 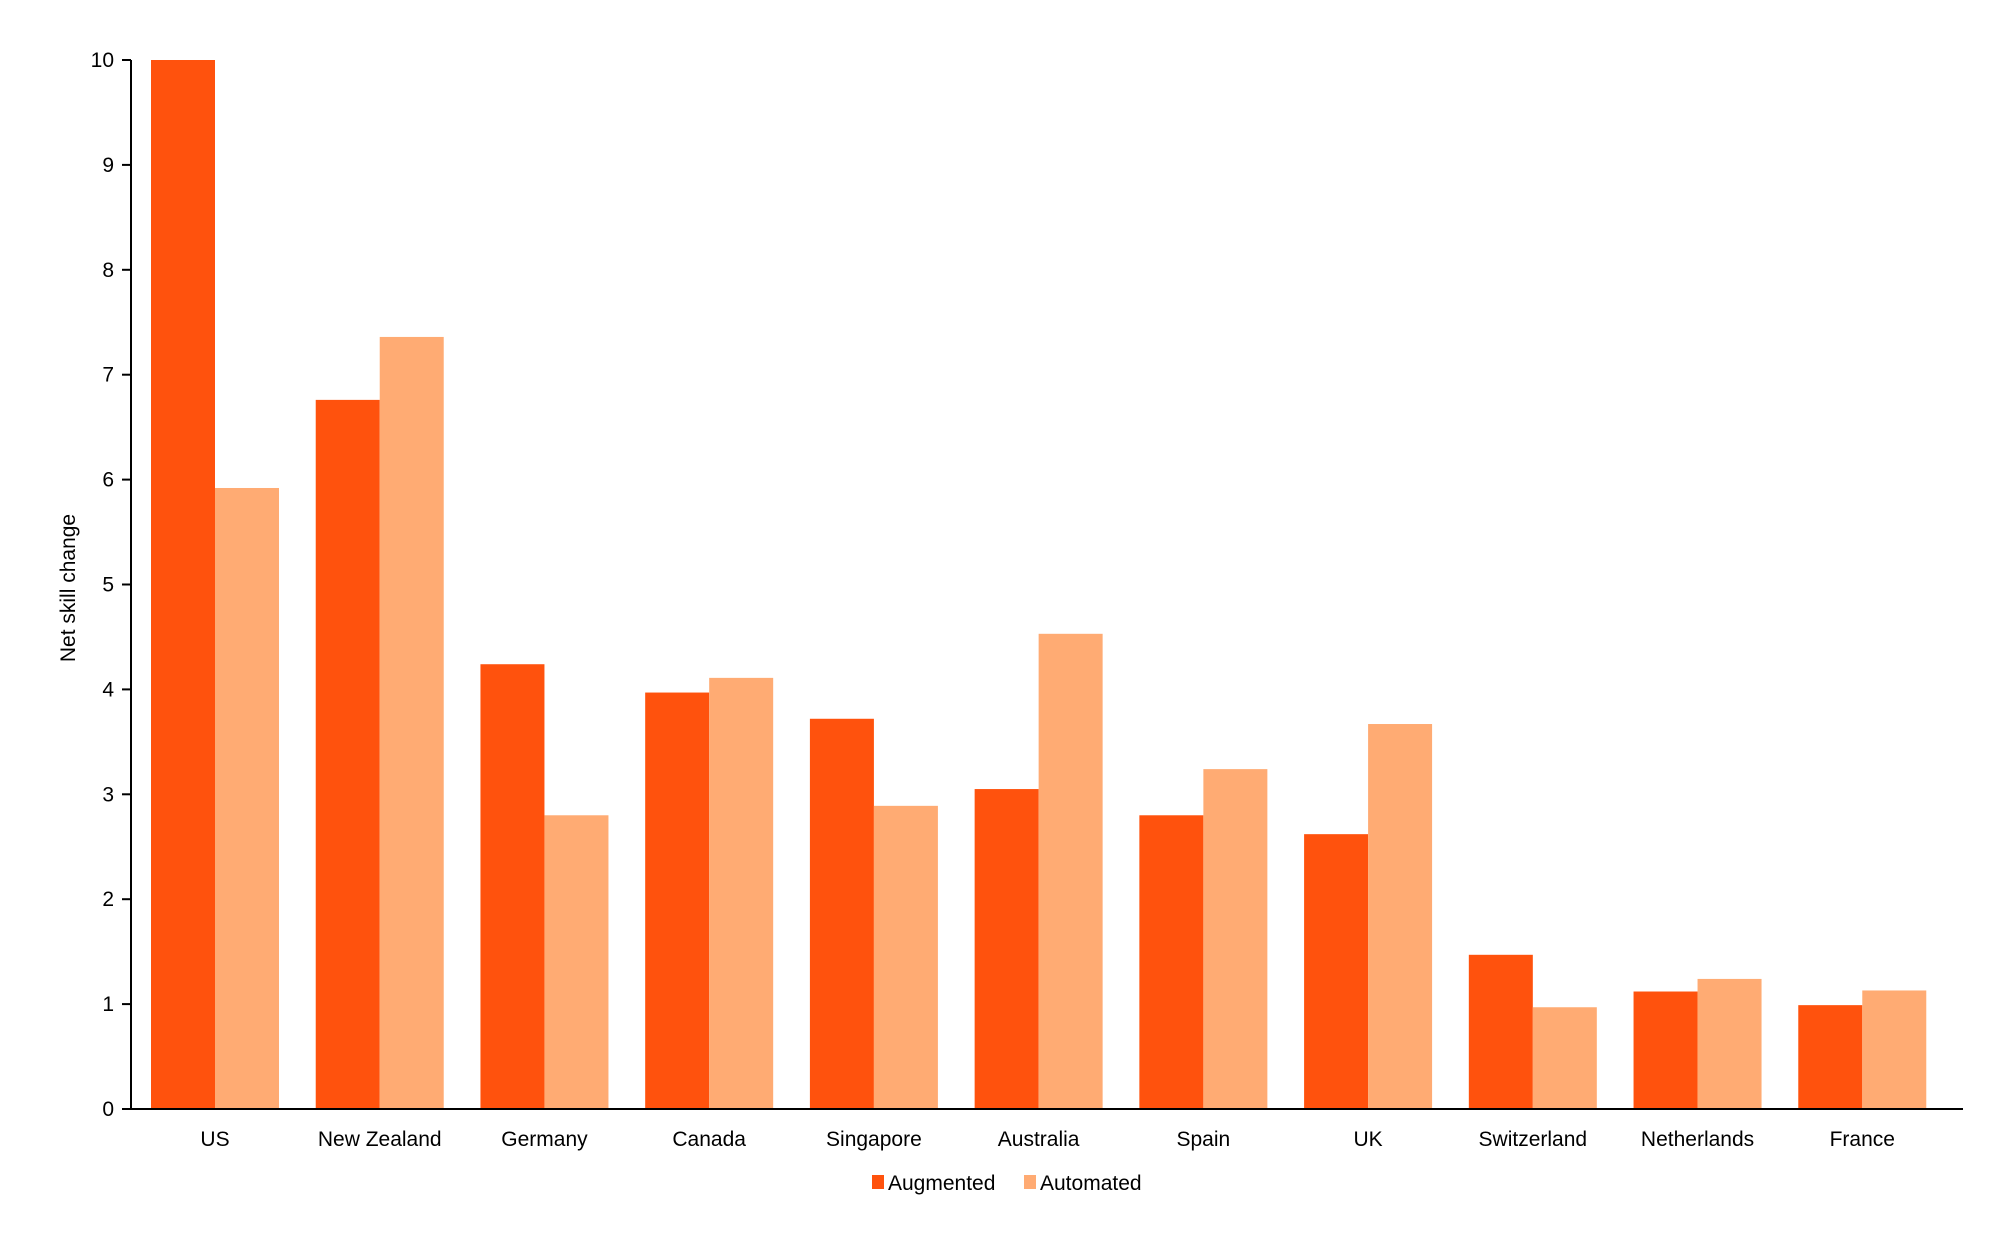 What do you see at coordinates (108, 899) in the screenshot?
I see `y-tick-label: 2` at bounding box center [108, 899].